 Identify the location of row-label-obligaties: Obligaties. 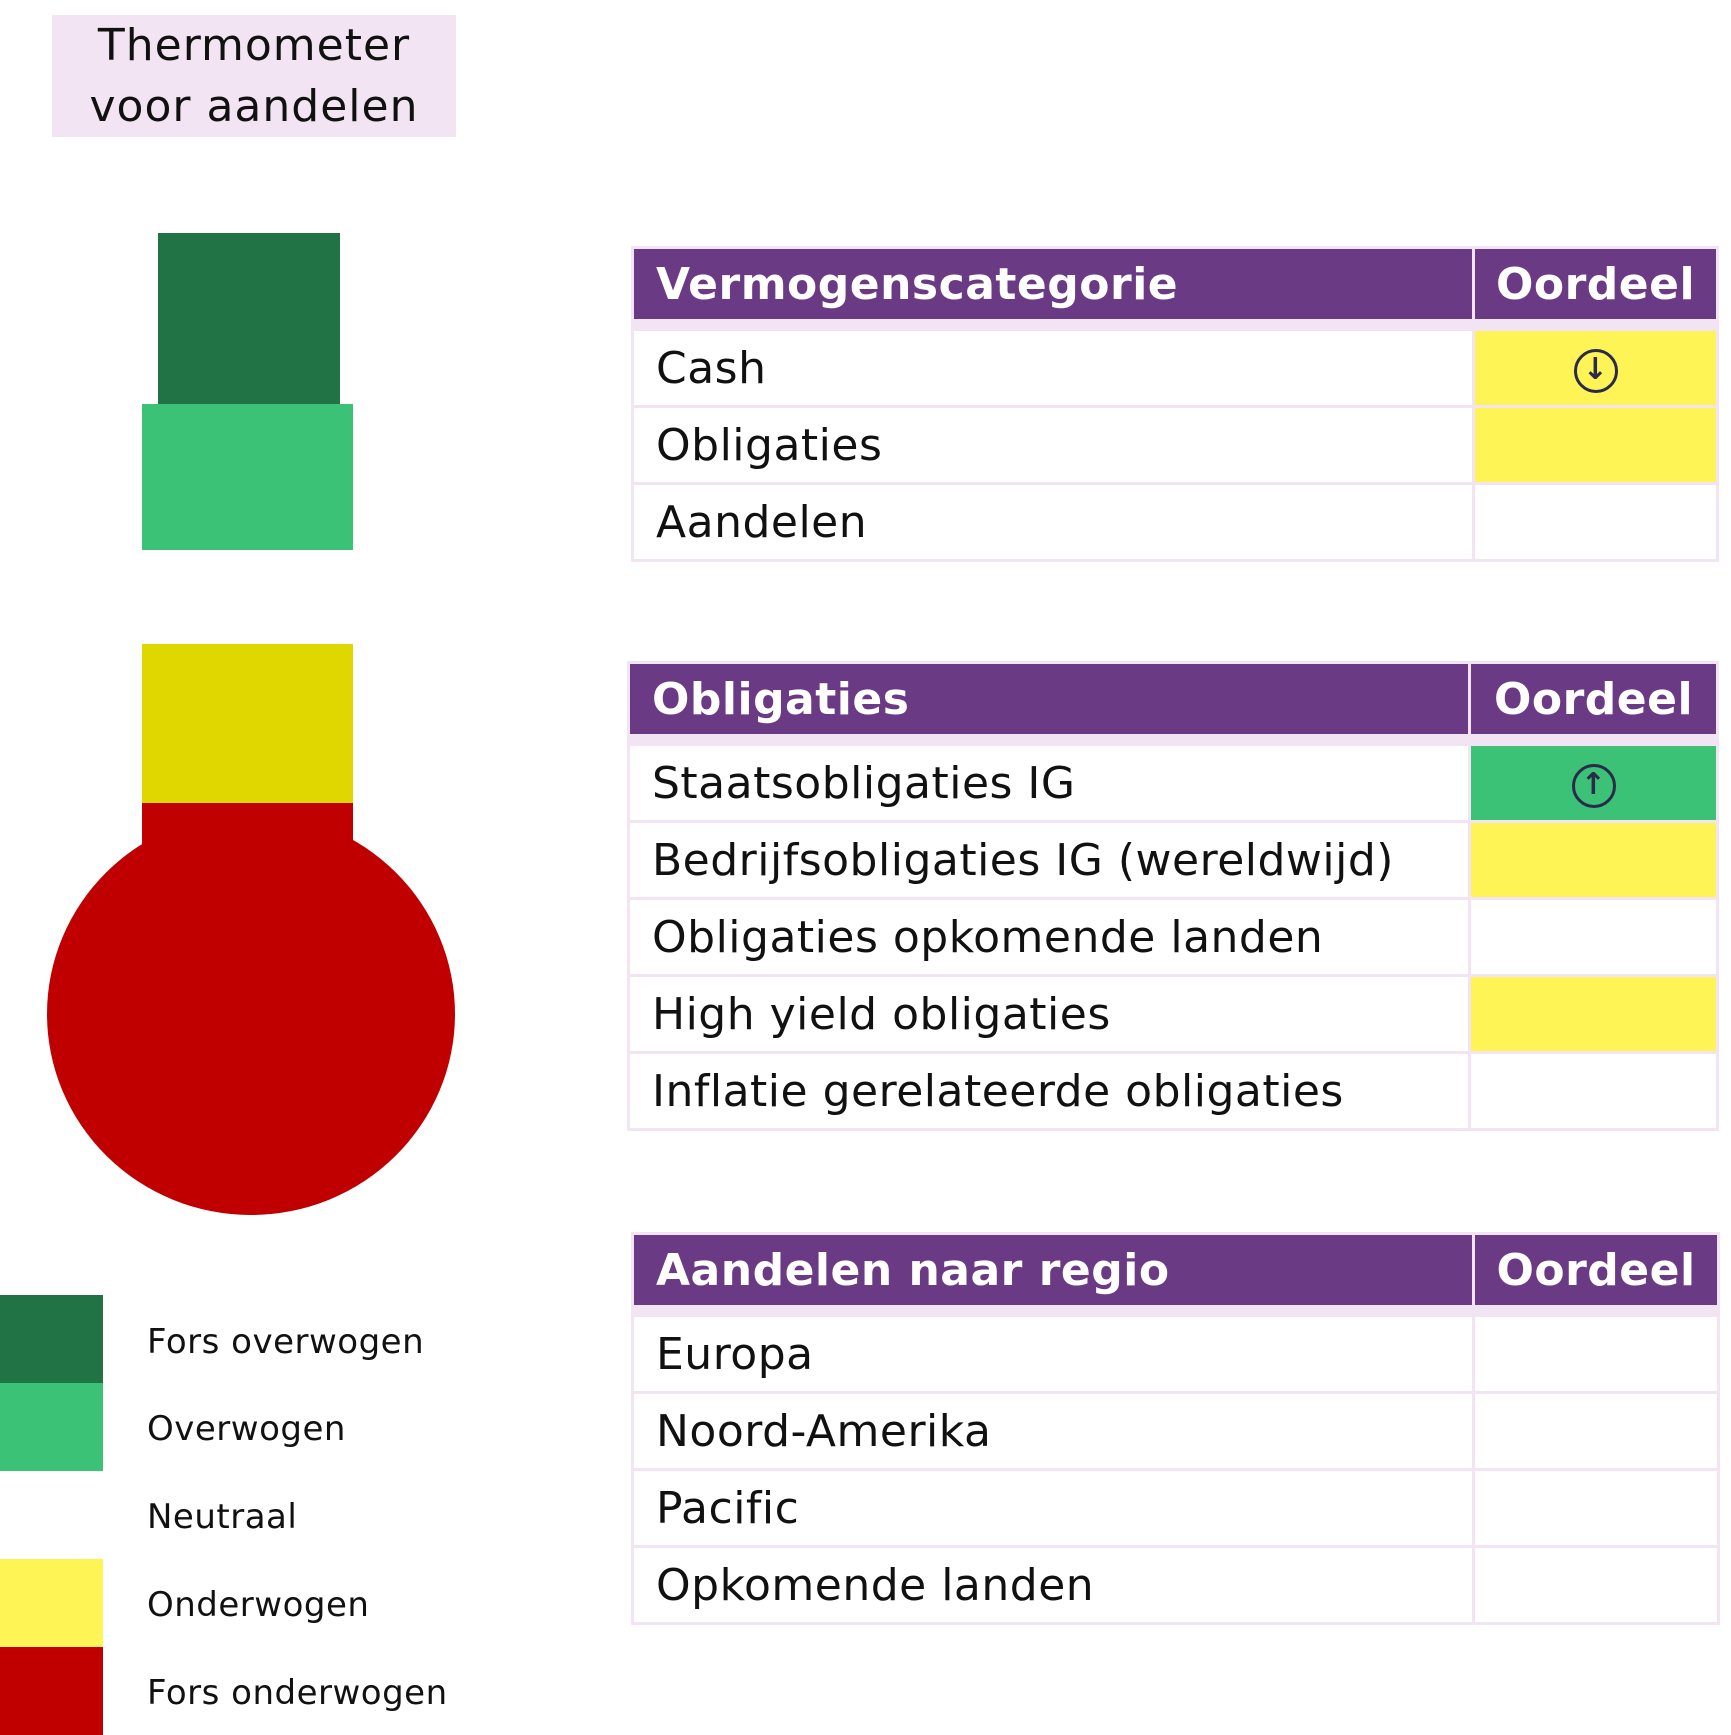
(1053, 445).